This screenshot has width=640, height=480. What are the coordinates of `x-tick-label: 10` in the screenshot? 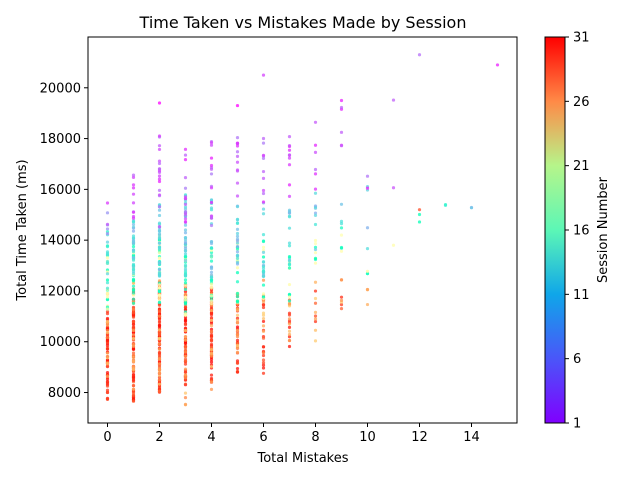 It's located at (367, 437).